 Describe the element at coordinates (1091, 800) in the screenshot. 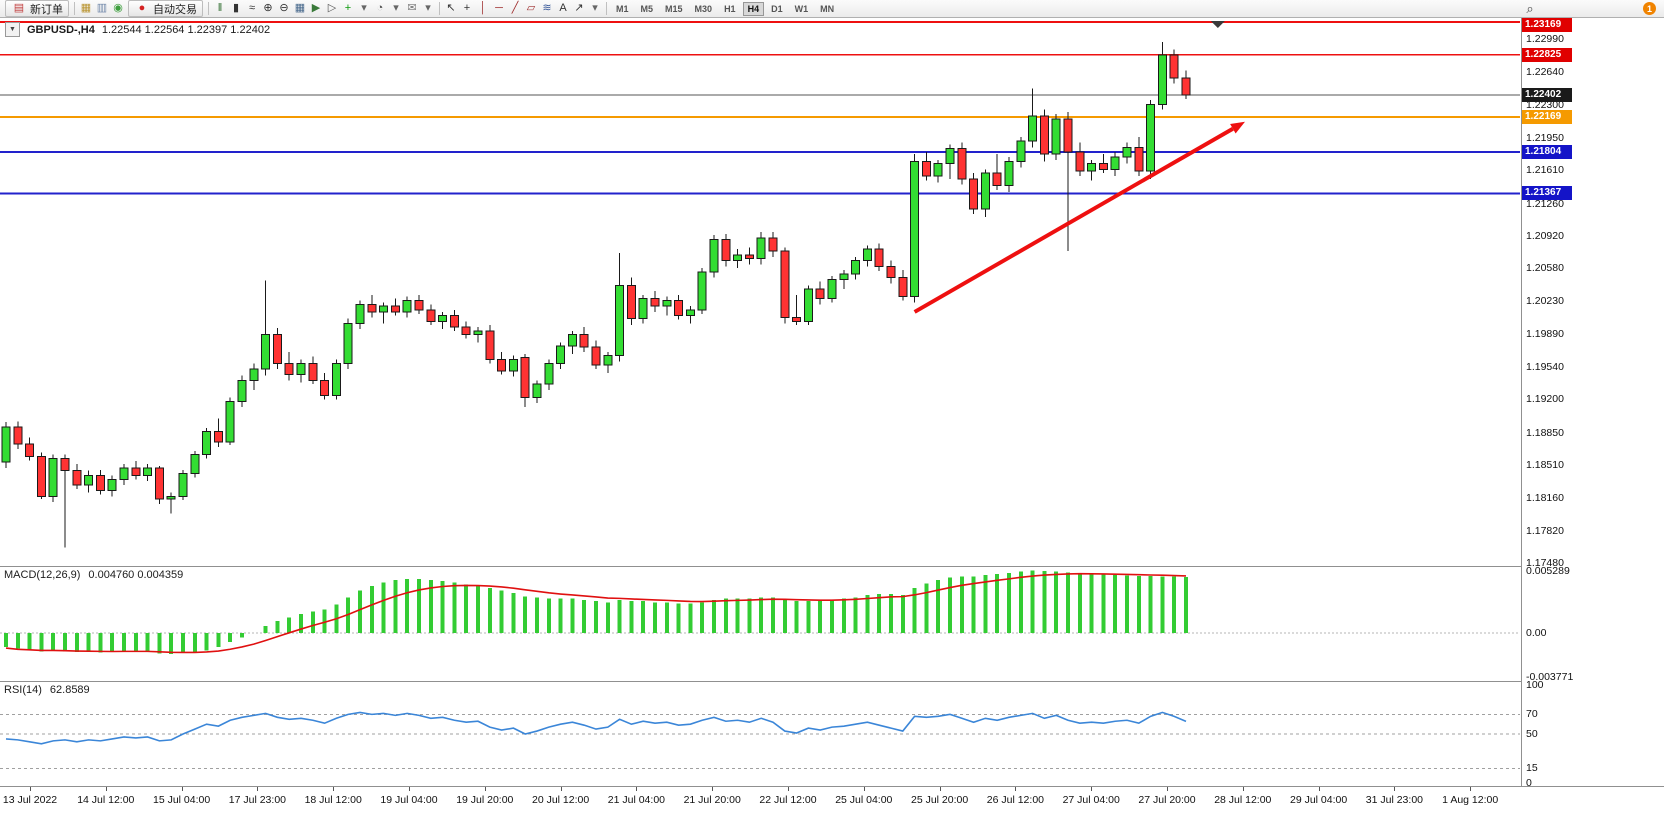

I see `time-label: 27 Jul 04:00` at that location.